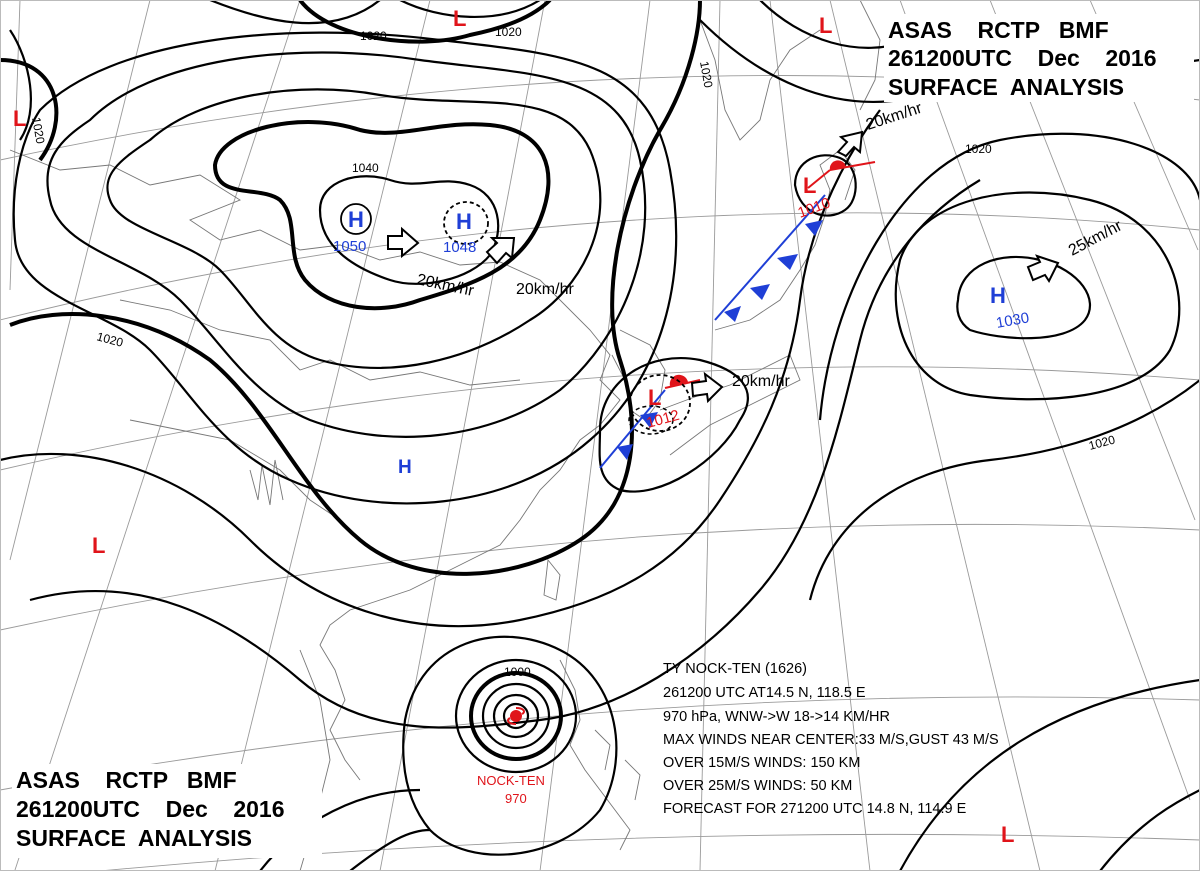  Describe the element at coordinates (735, 669) in the screenshot. I see `typhoon-info-line: TY NOCK-TEN (1626)` at that location.